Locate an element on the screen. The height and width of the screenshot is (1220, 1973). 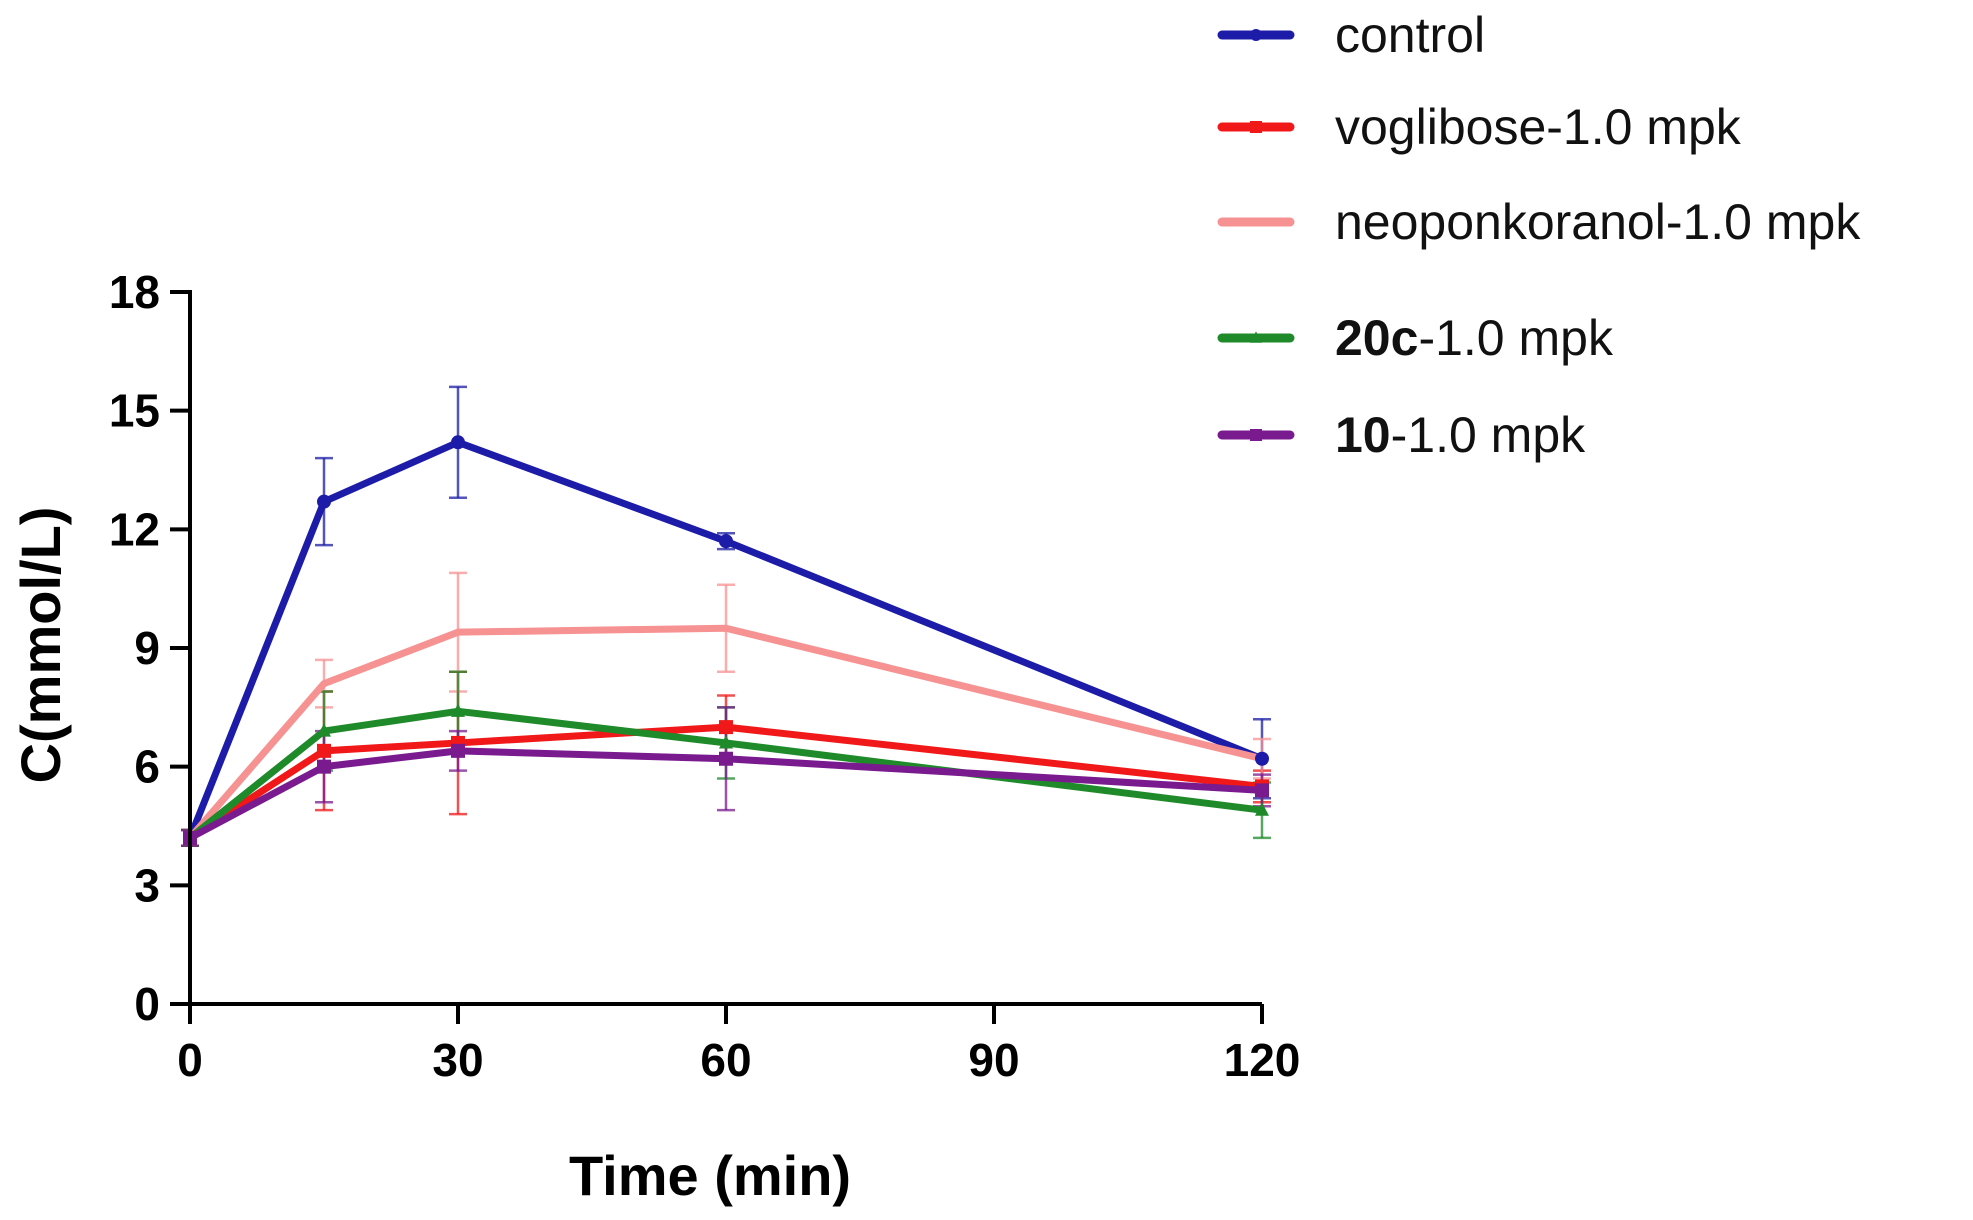
x-tick-label: 60 is located at coordinates (725, 1060).